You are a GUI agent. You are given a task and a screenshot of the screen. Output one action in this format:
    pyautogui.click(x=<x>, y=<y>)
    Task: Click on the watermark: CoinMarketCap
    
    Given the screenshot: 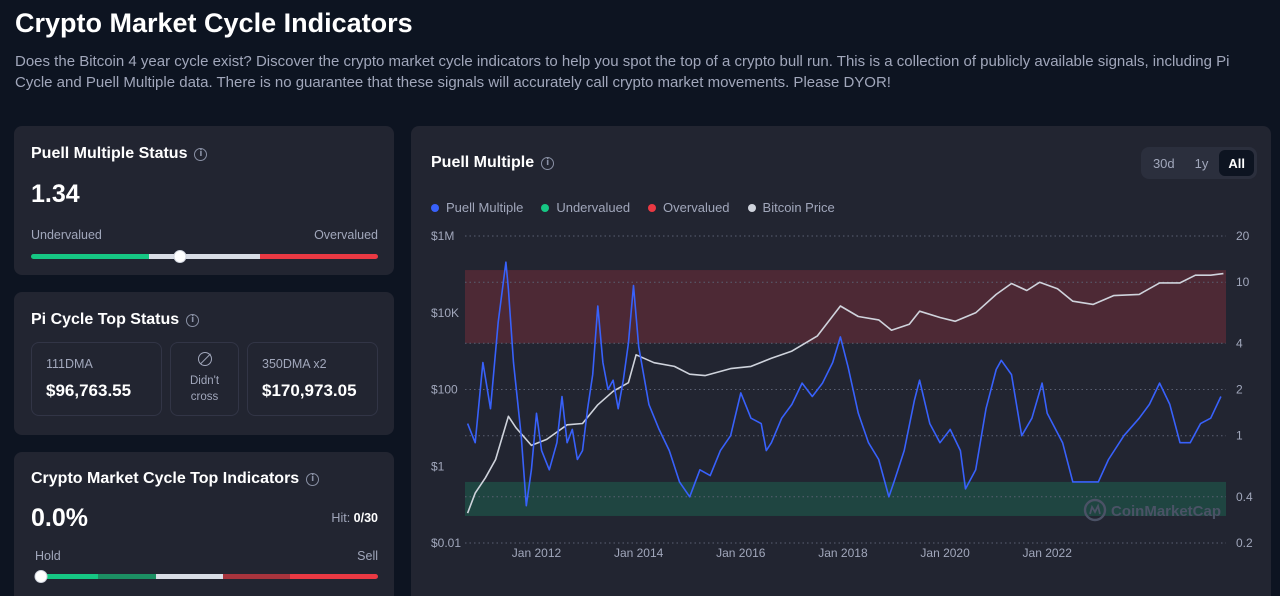 What is the action you would take?
    pyautogui.click(x=1152, y=510)
    